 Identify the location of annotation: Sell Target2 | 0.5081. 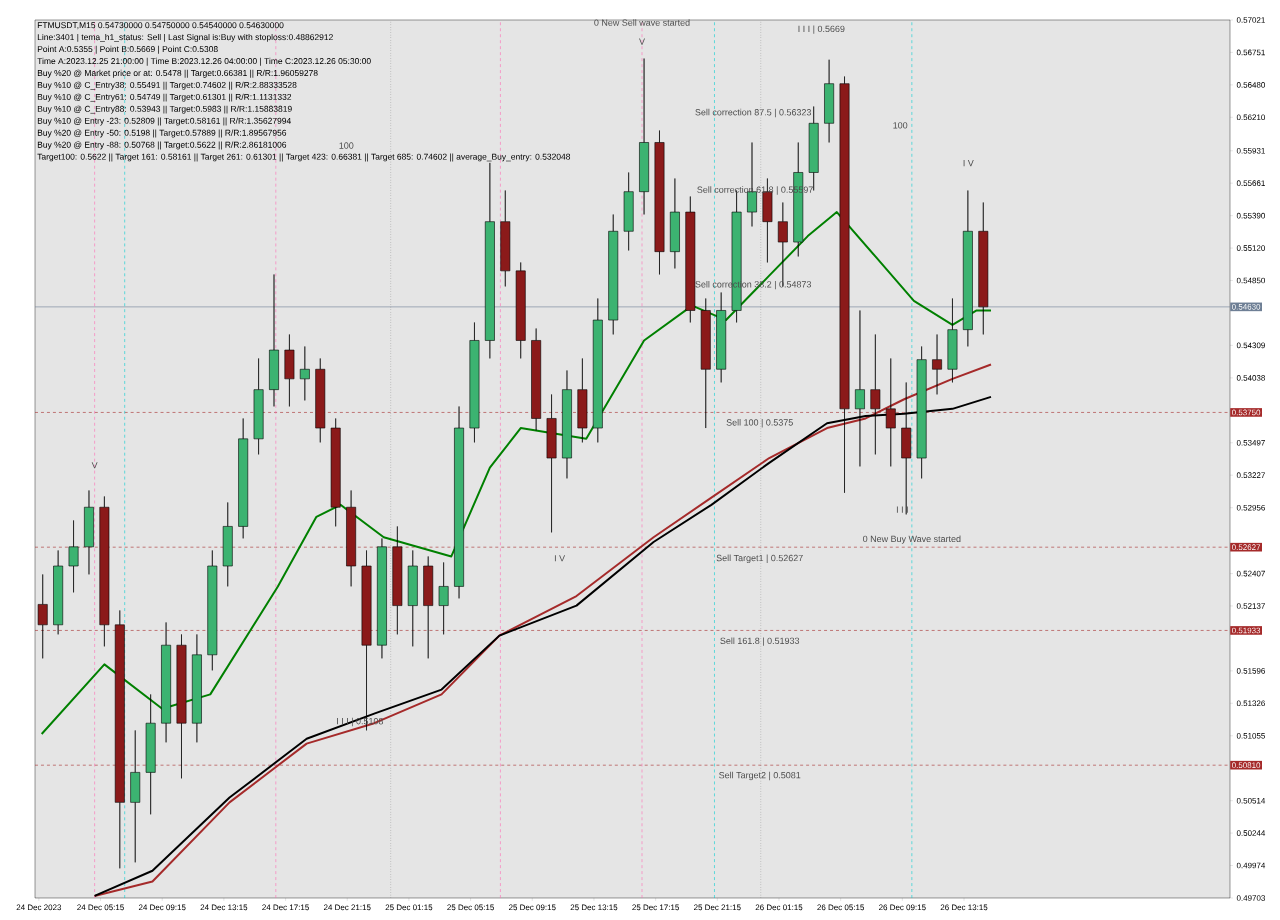
(760, 776).